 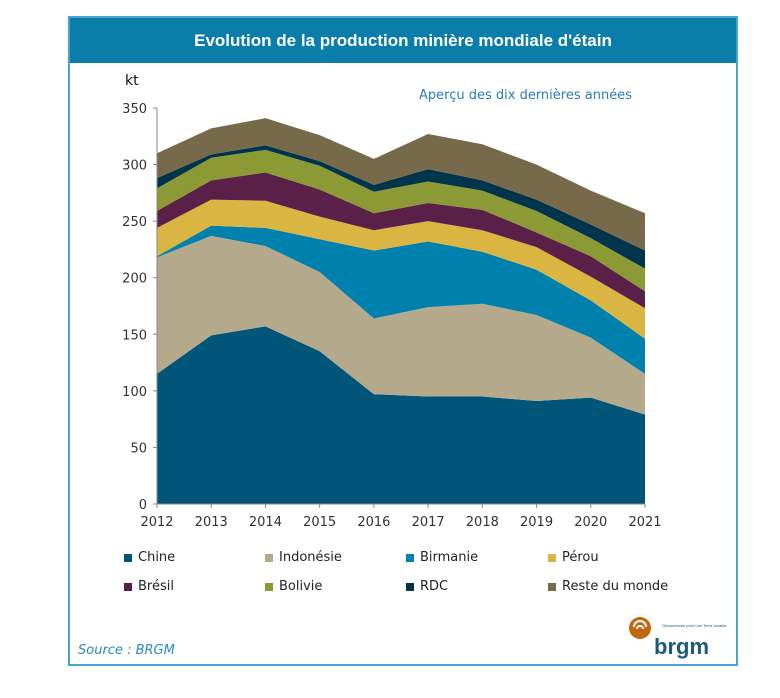 What do you see at coordinates (126, 650) in the screenshot?
I see `source-note: Source : BRGM` at bounding box center [126, 650].